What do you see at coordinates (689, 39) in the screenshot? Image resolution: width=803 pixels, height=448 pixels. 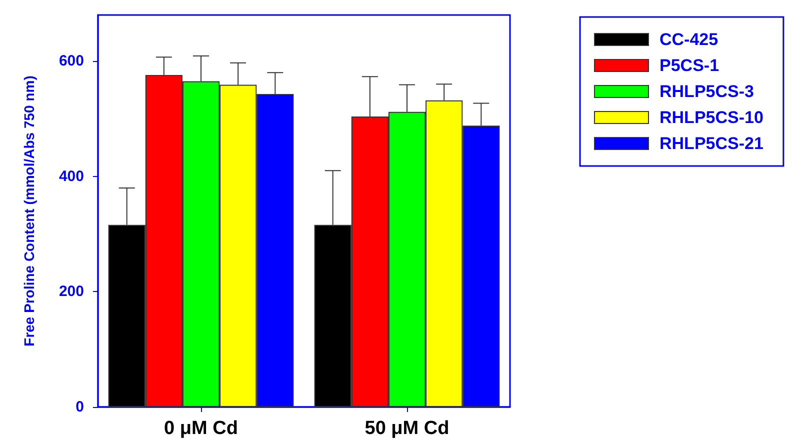 I see `legend-label: CC-425` at bounding box center [689, 39].